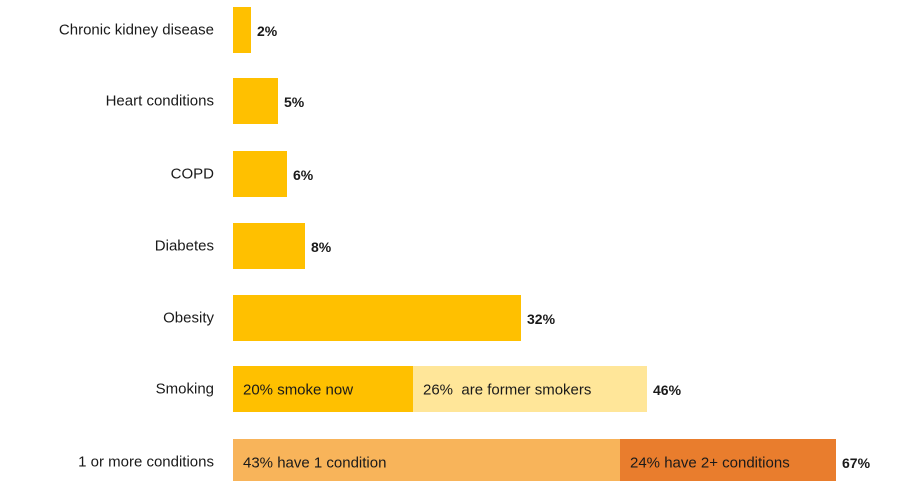 The height and width of the screenshot is (481, 909). I want to click on category-label-diabetes: Diabetes, so click(184, 246).